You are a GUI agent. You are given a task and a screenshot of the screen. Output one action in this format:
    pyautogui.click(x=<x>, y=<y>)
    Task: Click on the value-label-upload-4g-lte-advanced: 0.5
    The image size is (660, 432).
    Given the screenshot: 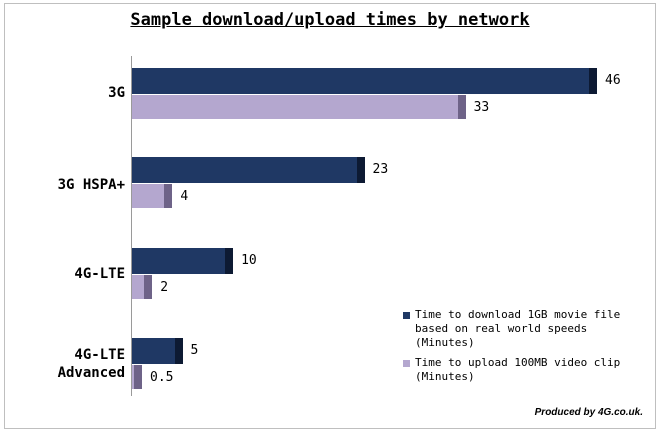 What is the action you would take?
    pyautogui.click(x=162, y=377)
    